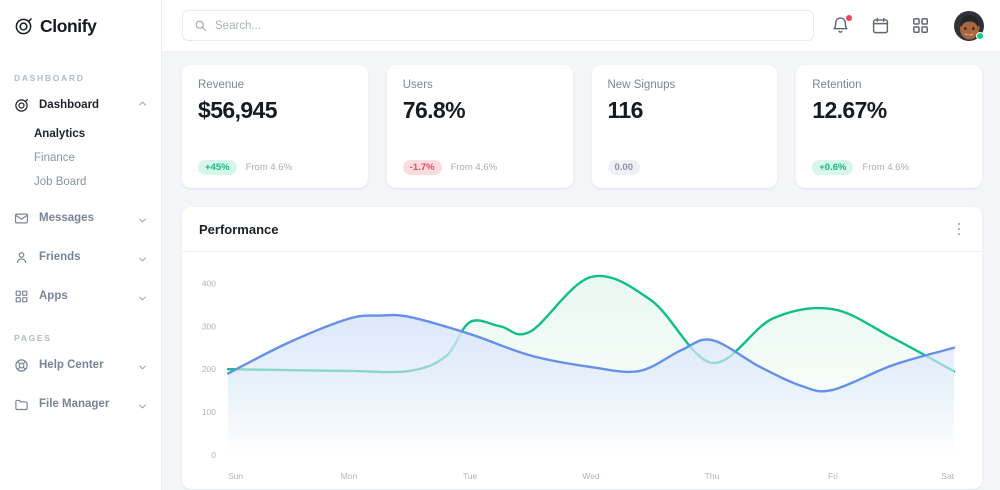 This screenshot has height=490, width=1000. Describe the element at coordinates (833, 476) in the screenshot. I see `x-axis-tick-label: Fri` at that location.